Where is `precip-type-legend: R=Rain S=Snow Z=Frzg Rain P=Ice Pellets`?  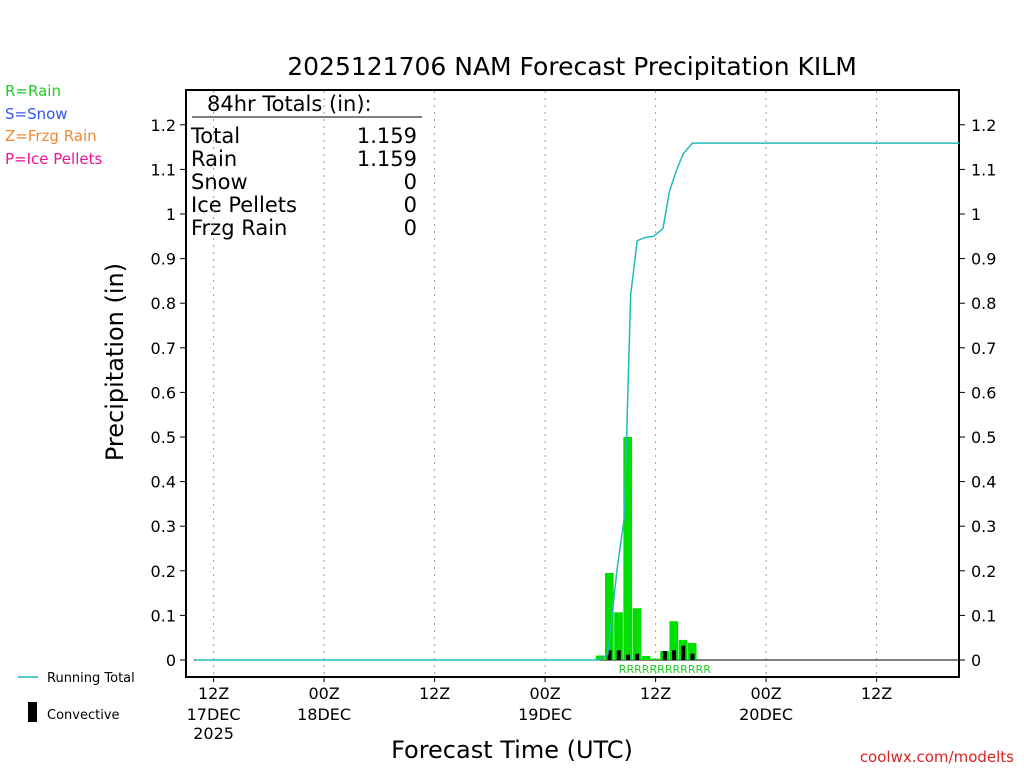 precip-type-legend: R=Rain S=Snow Z=Frzg Rain P=Ice Pellets is located at coordinates (53, 125).